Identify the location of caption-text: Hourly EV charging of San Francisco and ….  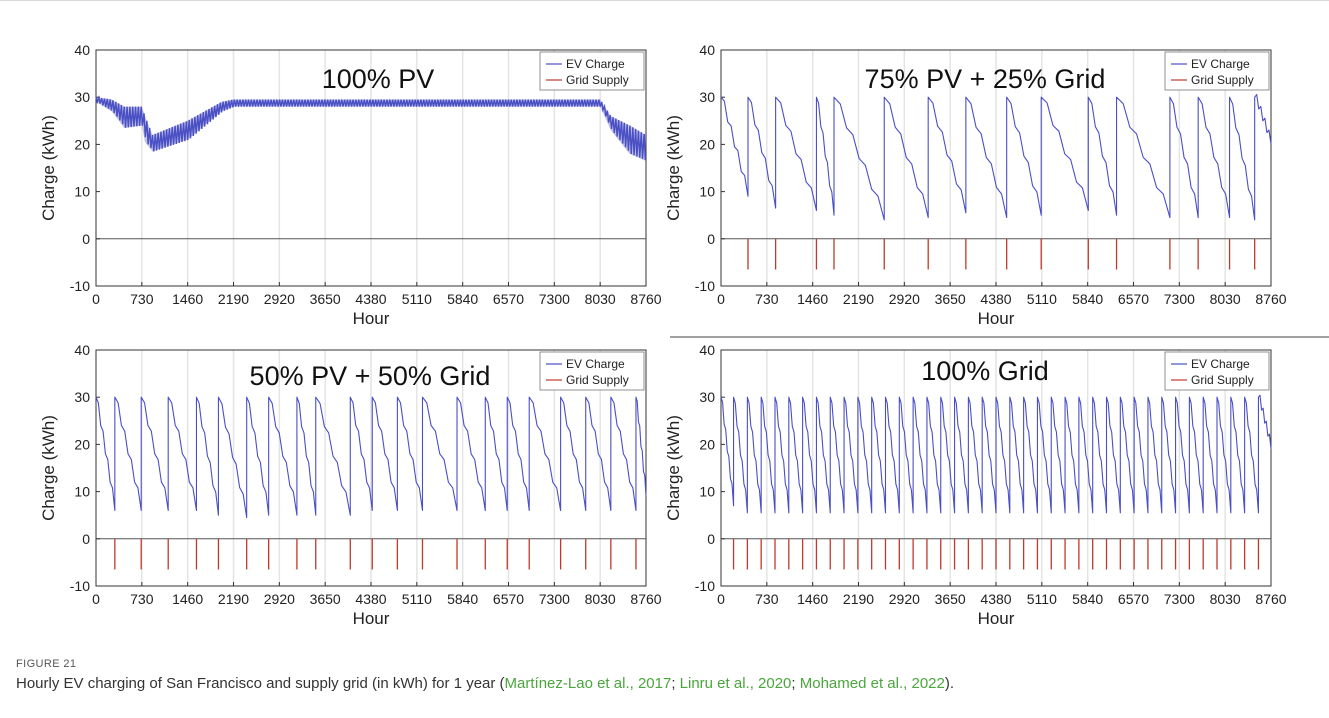
(666, 684).